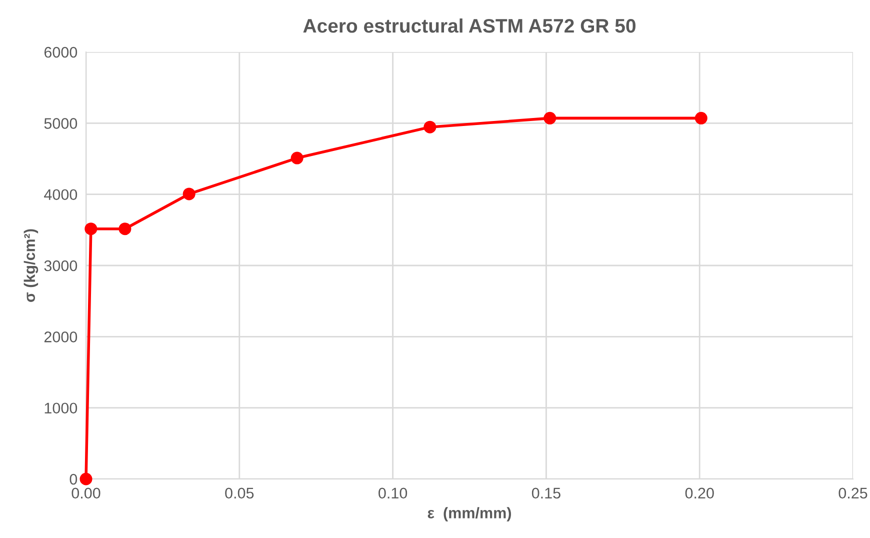 This screenshot has height=538, width=870. I want to click on y-axis-title: σ (kg/cm²), so click(31, 265).